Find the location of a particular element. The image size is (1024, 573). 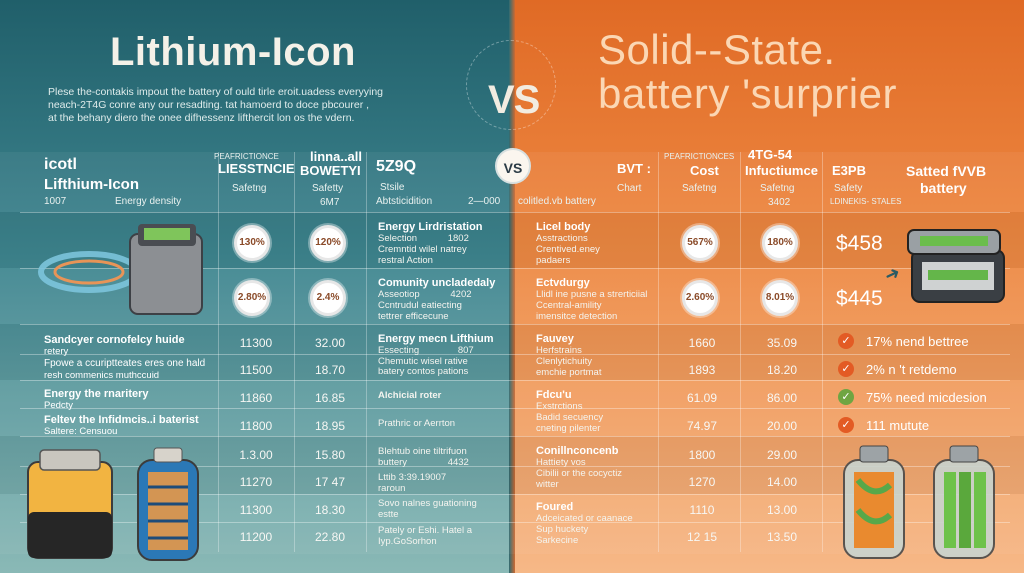

row-desc-line: Cibilii or the cocyctiz is located at coordinates (579, 473).